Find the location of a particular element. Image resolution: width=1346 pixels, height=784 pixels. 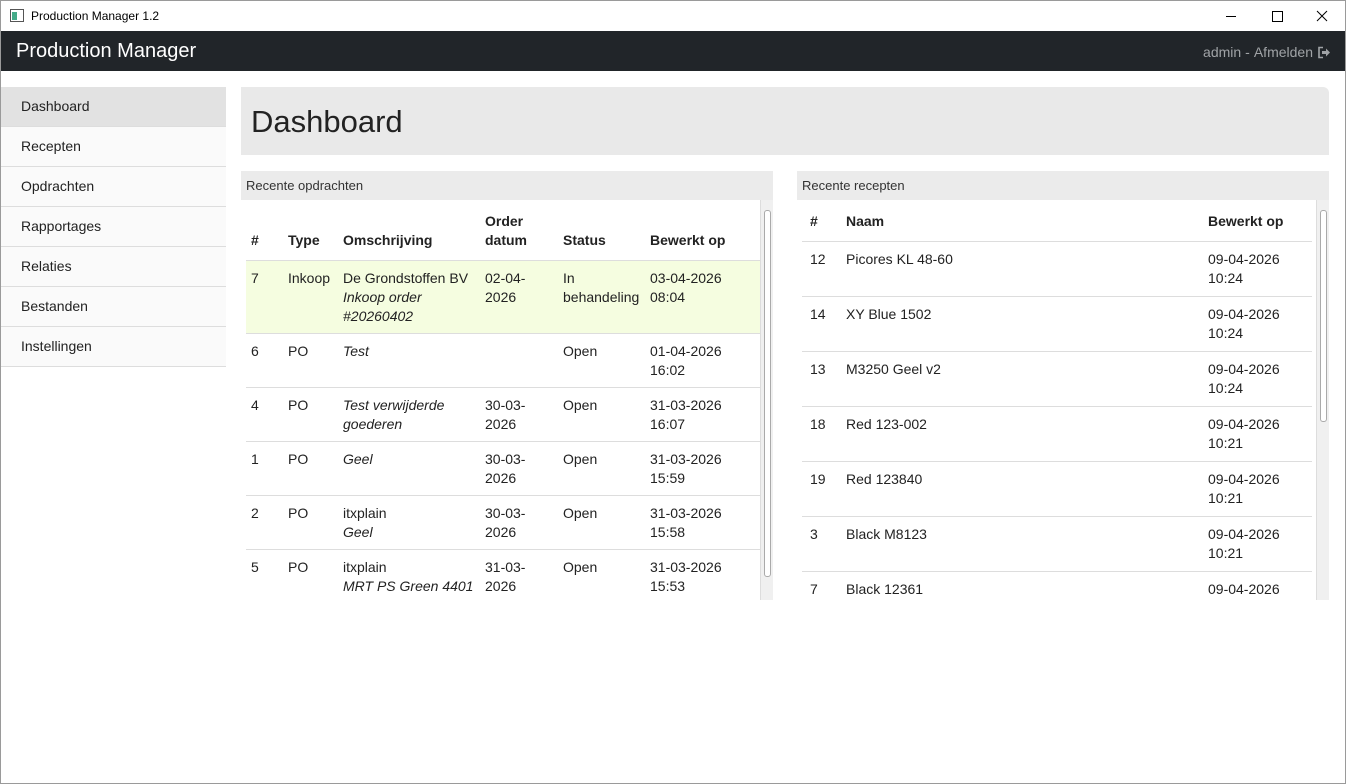

maximize-button is located at coordinates (1277, 16).